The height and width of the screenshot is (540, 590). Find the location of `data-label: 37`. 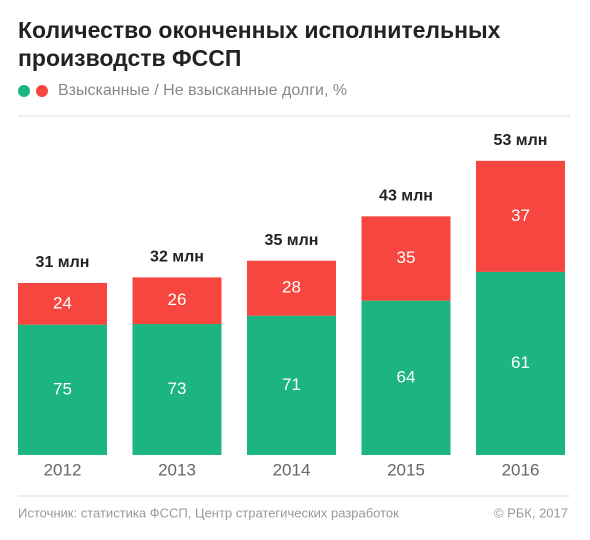

data-label: 37 is located at coordinates (520, 215).